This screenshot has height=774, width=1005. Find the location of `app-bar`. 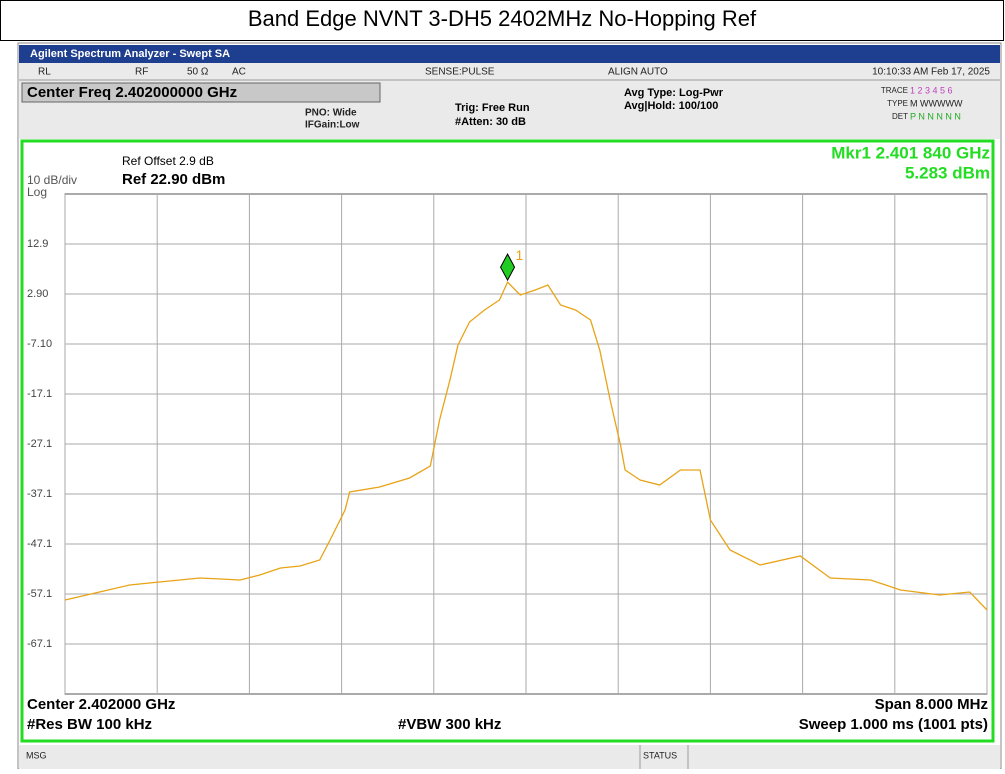

app-bar is located at coordinates (509, 54).